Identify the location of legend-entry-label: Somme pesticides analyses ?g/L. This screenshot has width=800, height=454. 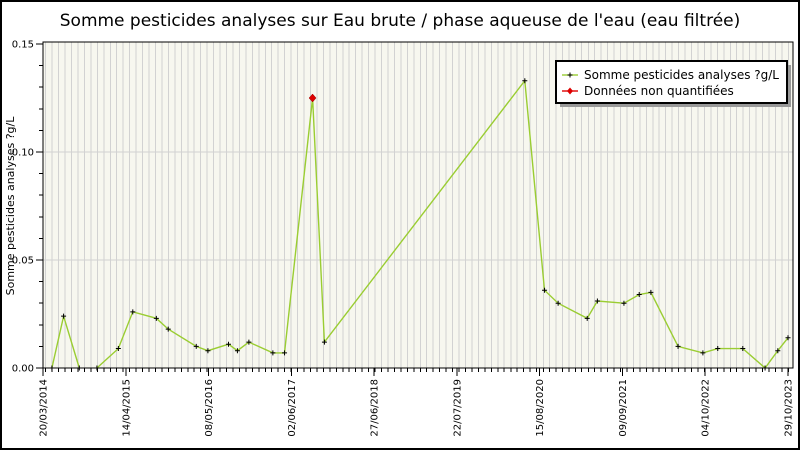
(681, 75).